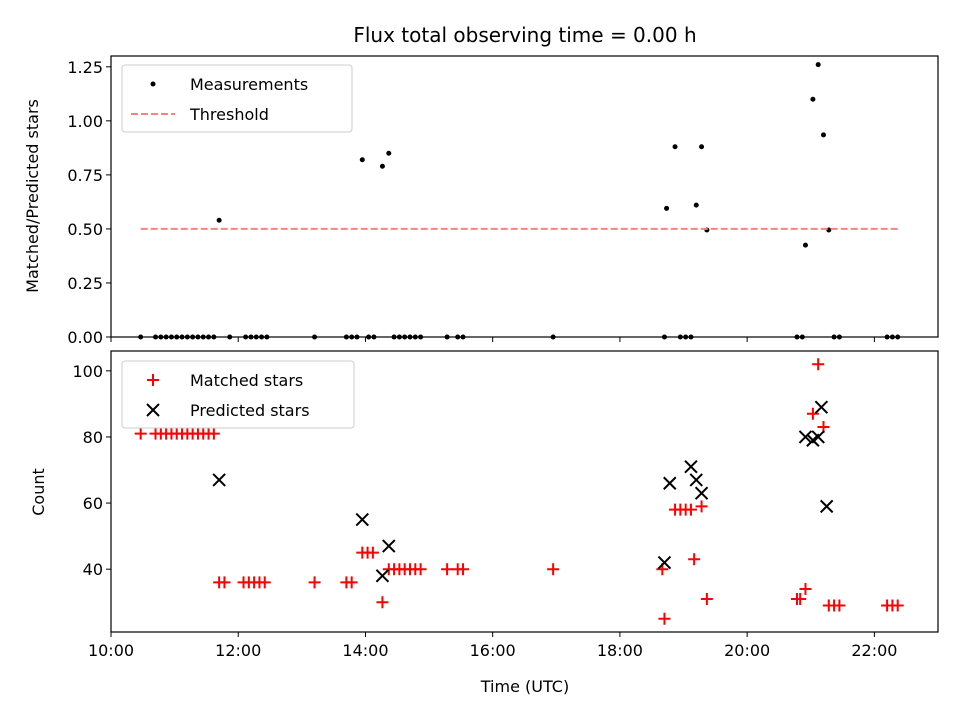 The width and height of the screenshot is (960, 720). What do you see at coordinates (85, 337) in the screenshot?
I see `top-y-tick-label: 0.00` at bounding box center [85, 337].